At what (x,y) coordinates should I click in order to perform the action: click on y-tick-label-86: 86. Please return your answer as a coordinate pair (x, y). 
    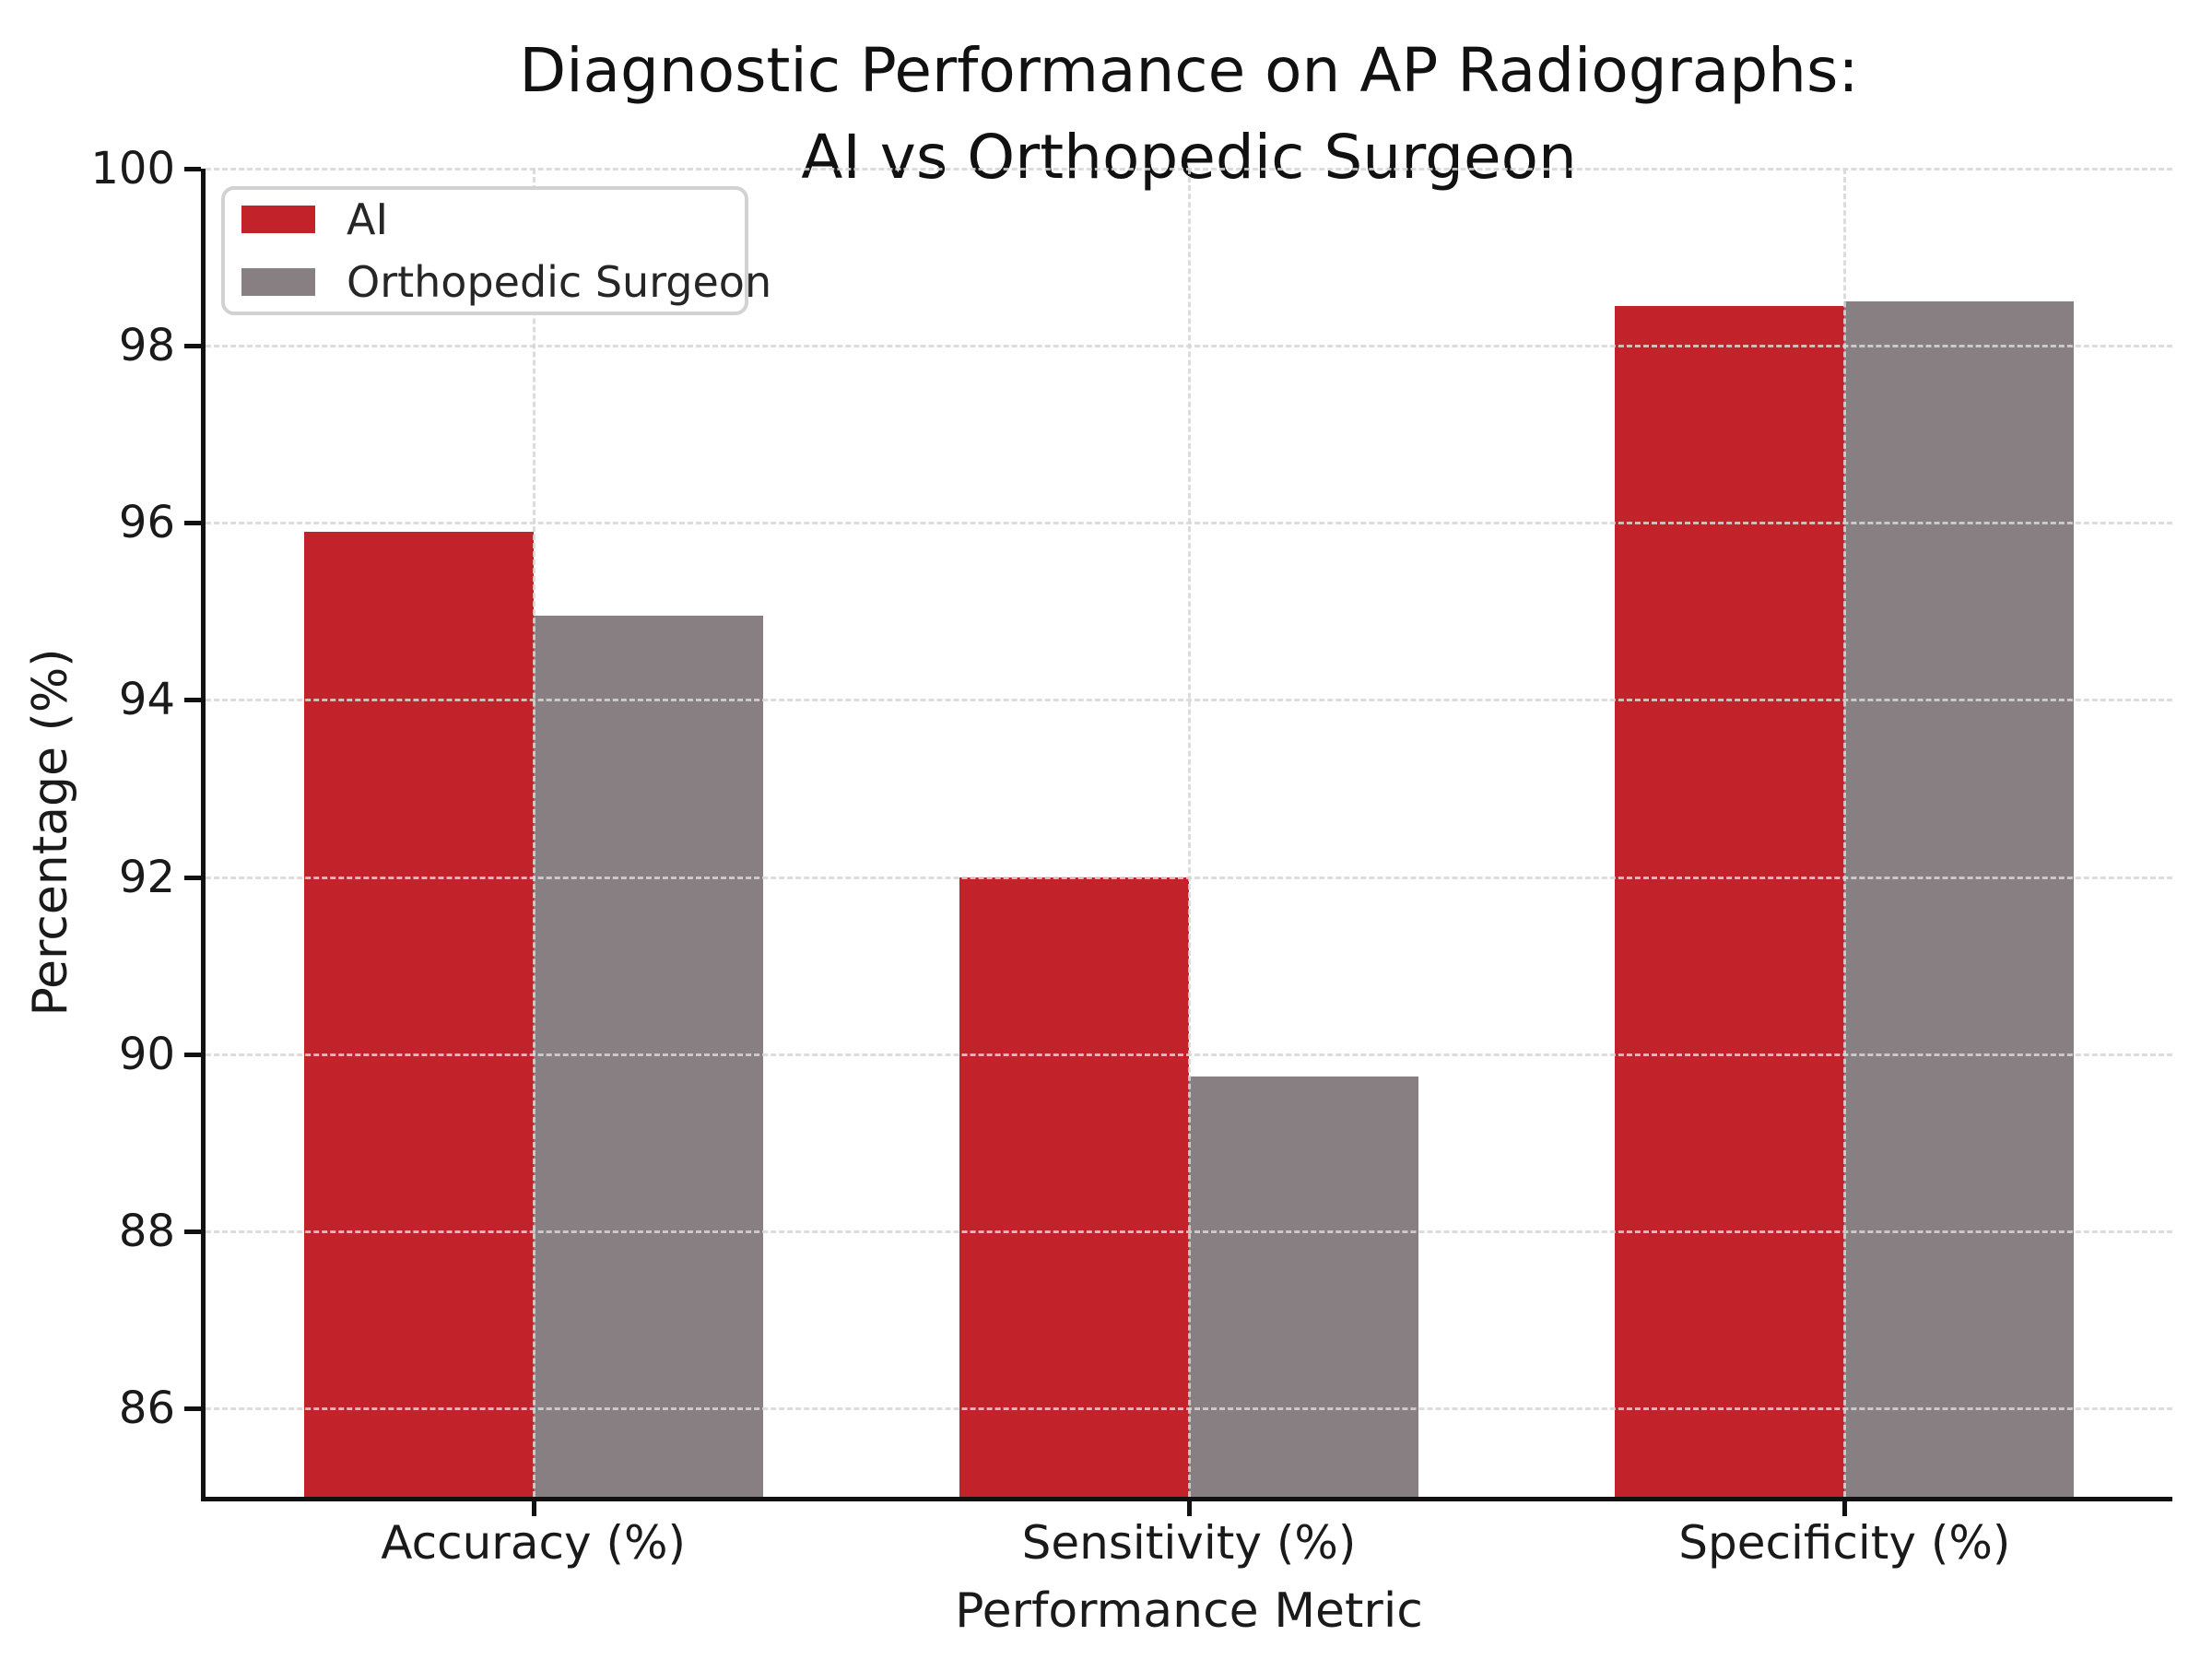
    Looking at the image, I should click on (146, 1408).